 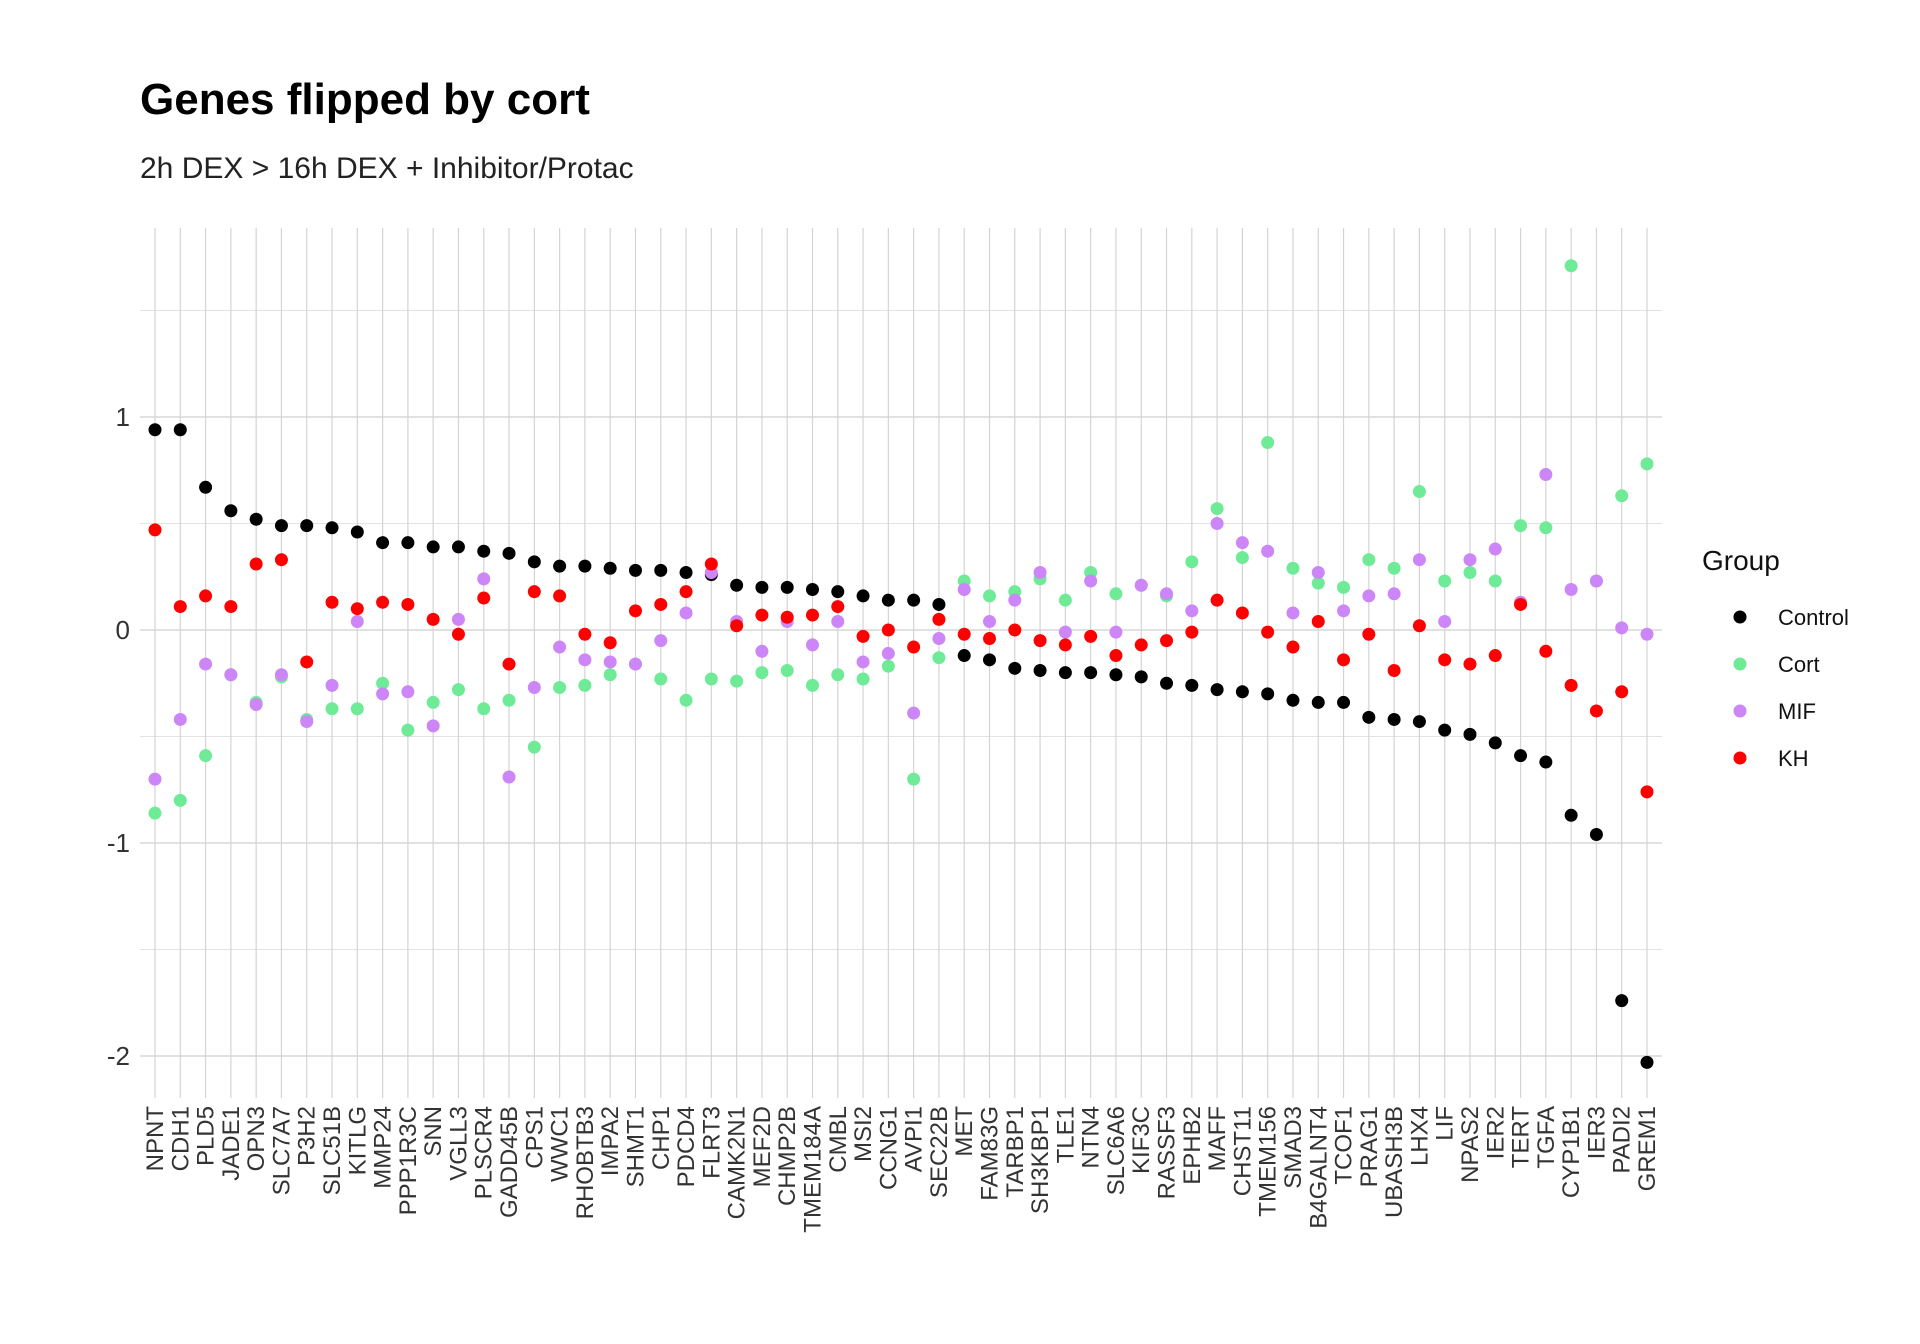 I want to click on x-tick-label: MSI2, so click(x=863, y=1134).